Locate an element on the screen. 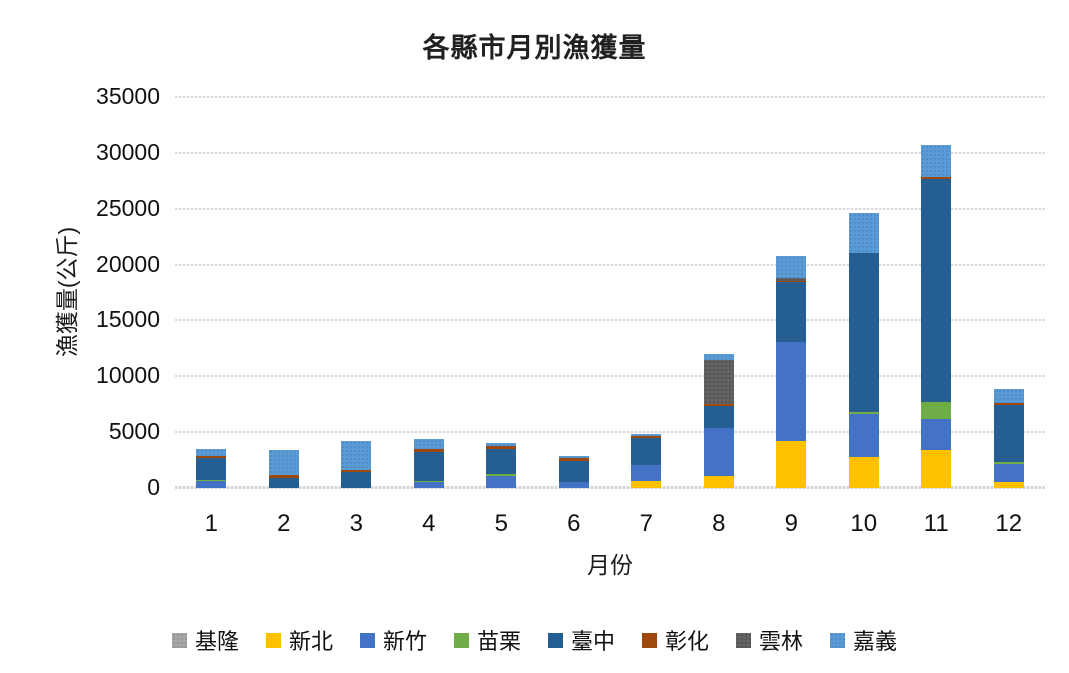 Image resolution: width=1069 pixels, height=673 pixels. legend-item-臺中: 臺中 is located at coordinates (581, 640).